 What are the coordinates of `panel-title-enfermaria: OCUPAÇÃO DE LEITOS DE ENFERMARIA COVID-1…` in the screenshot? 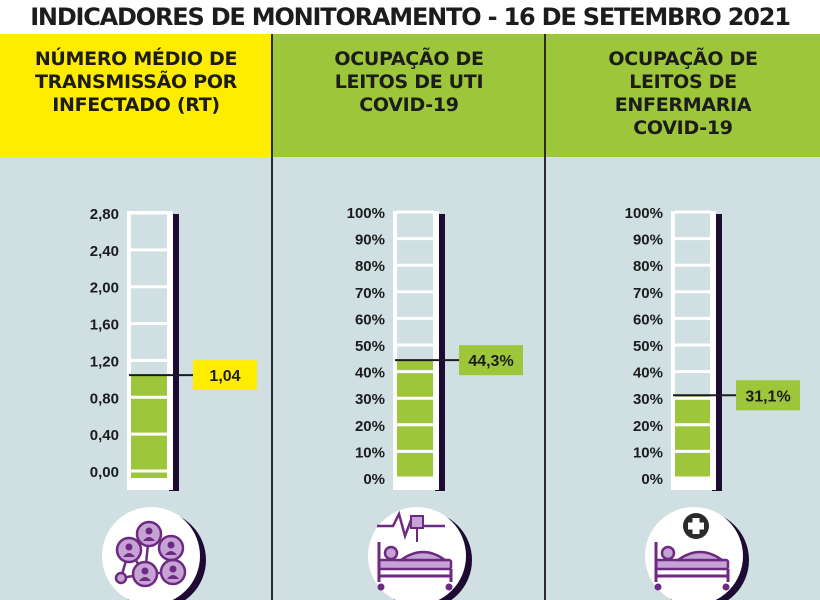 It's located at (683, 93).